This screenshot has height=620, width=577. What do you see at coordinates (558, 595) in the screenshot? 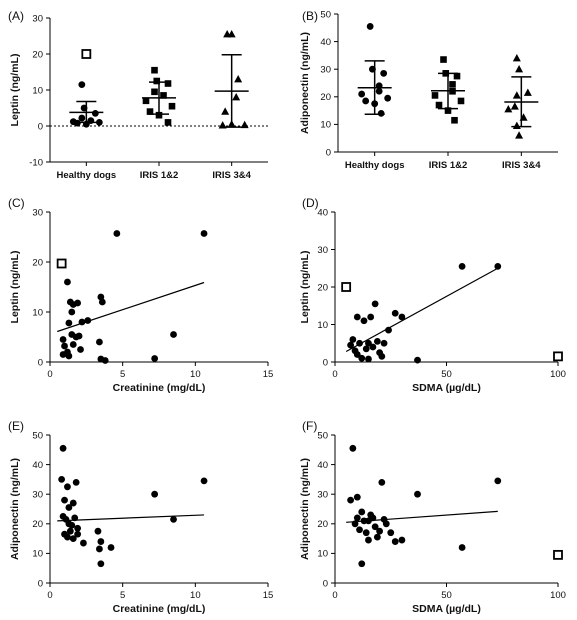
I see `x-tick-label: 100` at bounding box center [558, 595].